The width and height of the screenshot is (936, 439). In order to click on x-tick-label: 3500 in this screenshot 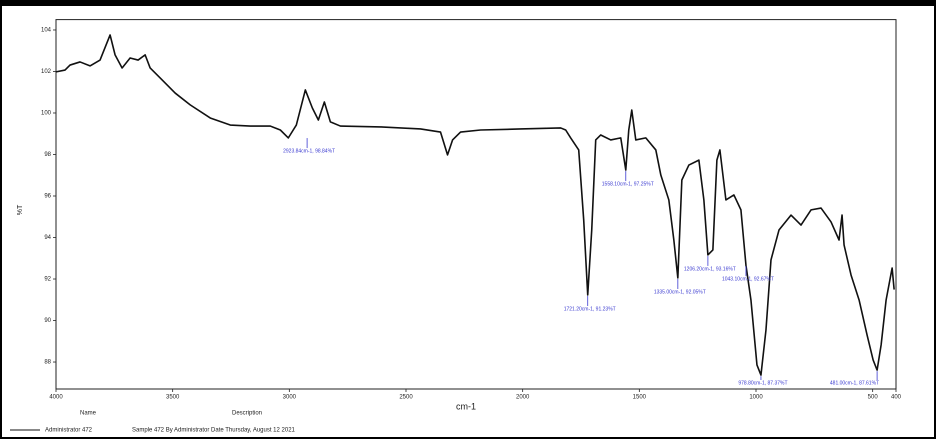, I will do `click(173, 398)`.